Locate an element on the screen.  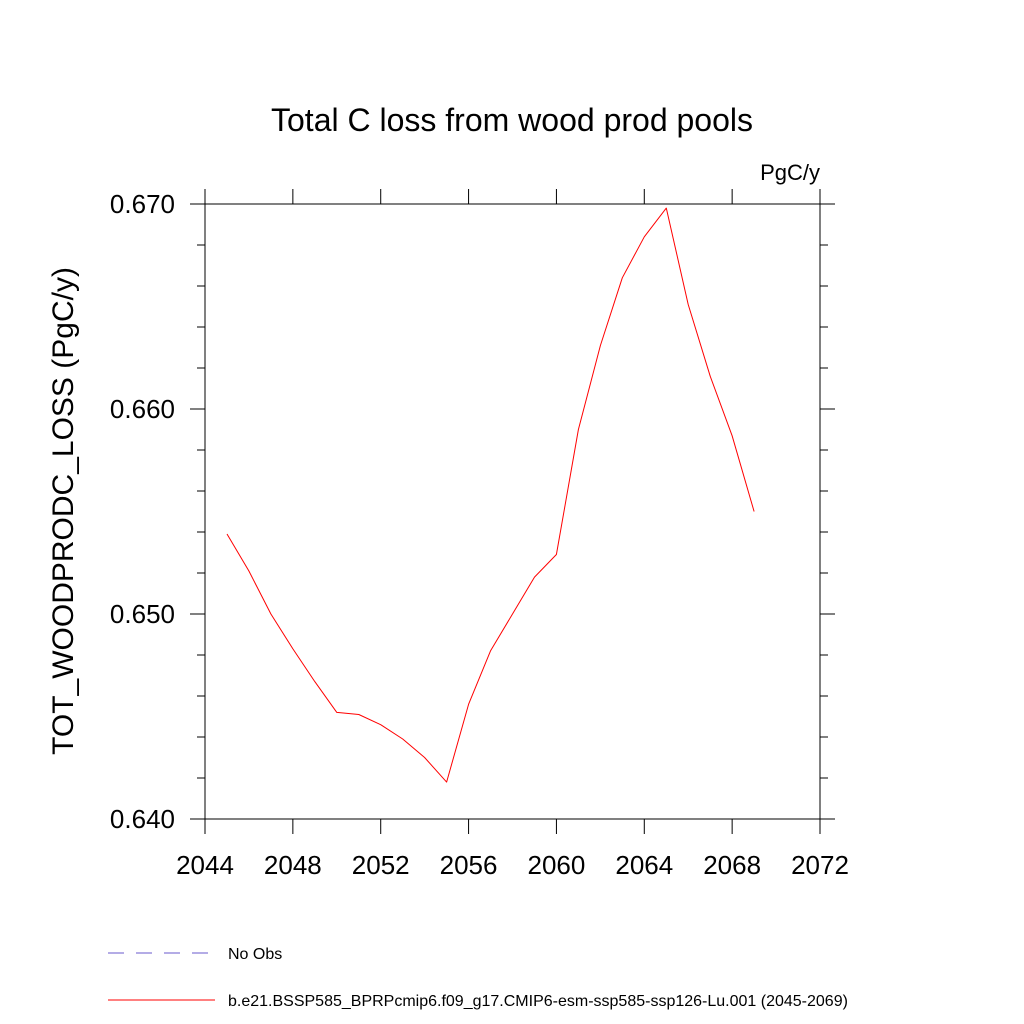
x-tick-label: 2048 is located at coordinates (293, 865).